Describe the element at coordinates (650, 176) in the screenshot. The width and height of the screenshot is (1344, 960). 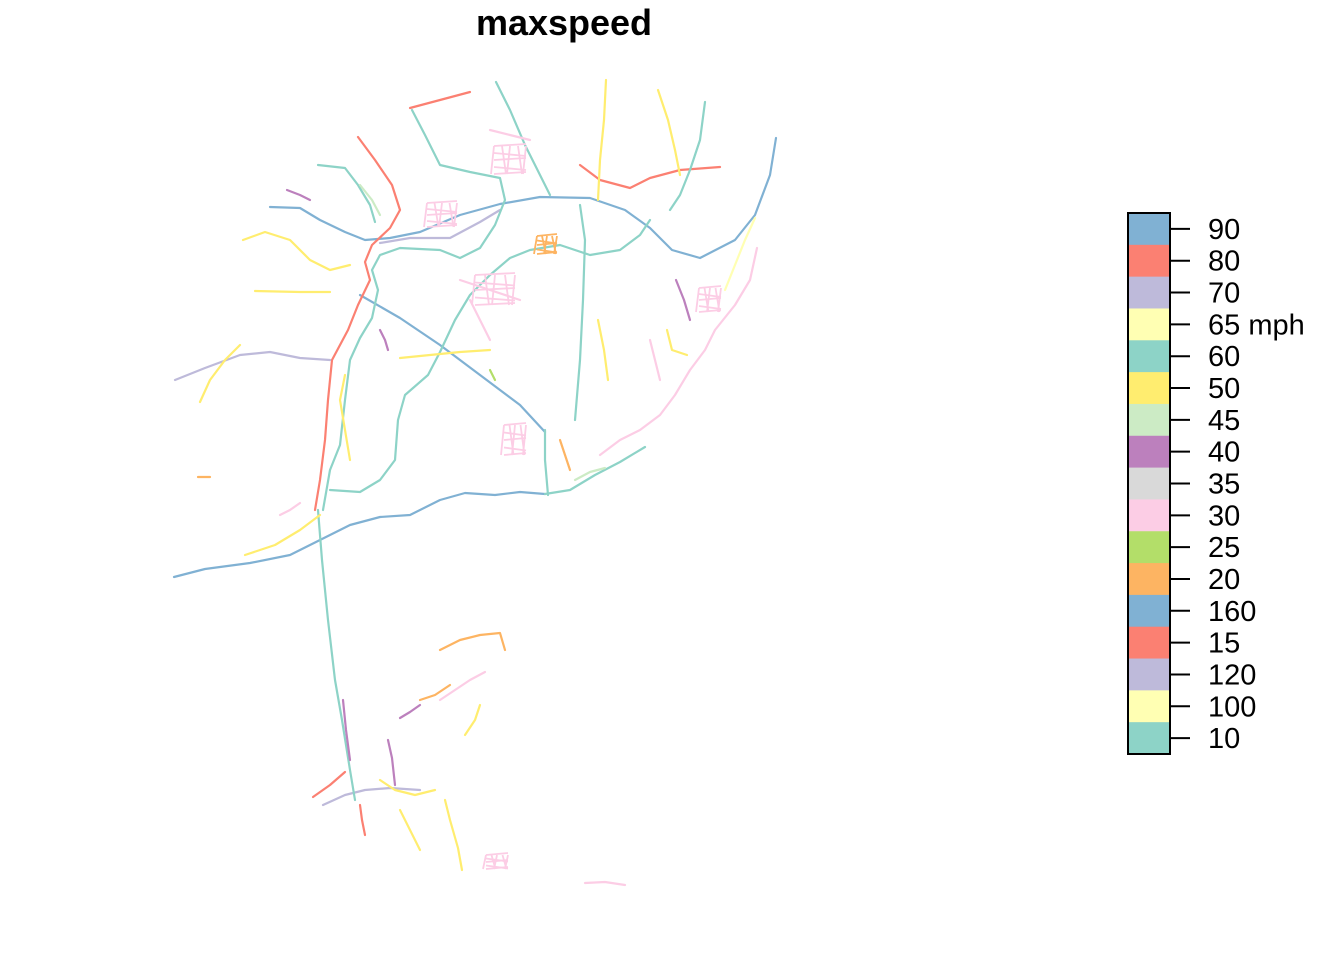
I see `road-trunk-east` at that location.